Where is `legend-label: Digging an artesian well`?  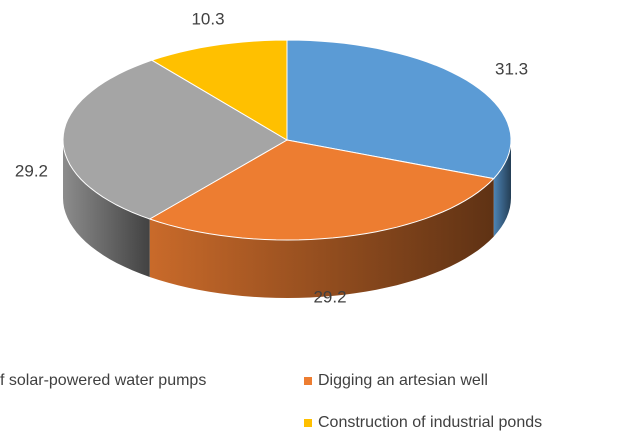
legend-label: Digging an artesian well is located at coordinates (403, 380).